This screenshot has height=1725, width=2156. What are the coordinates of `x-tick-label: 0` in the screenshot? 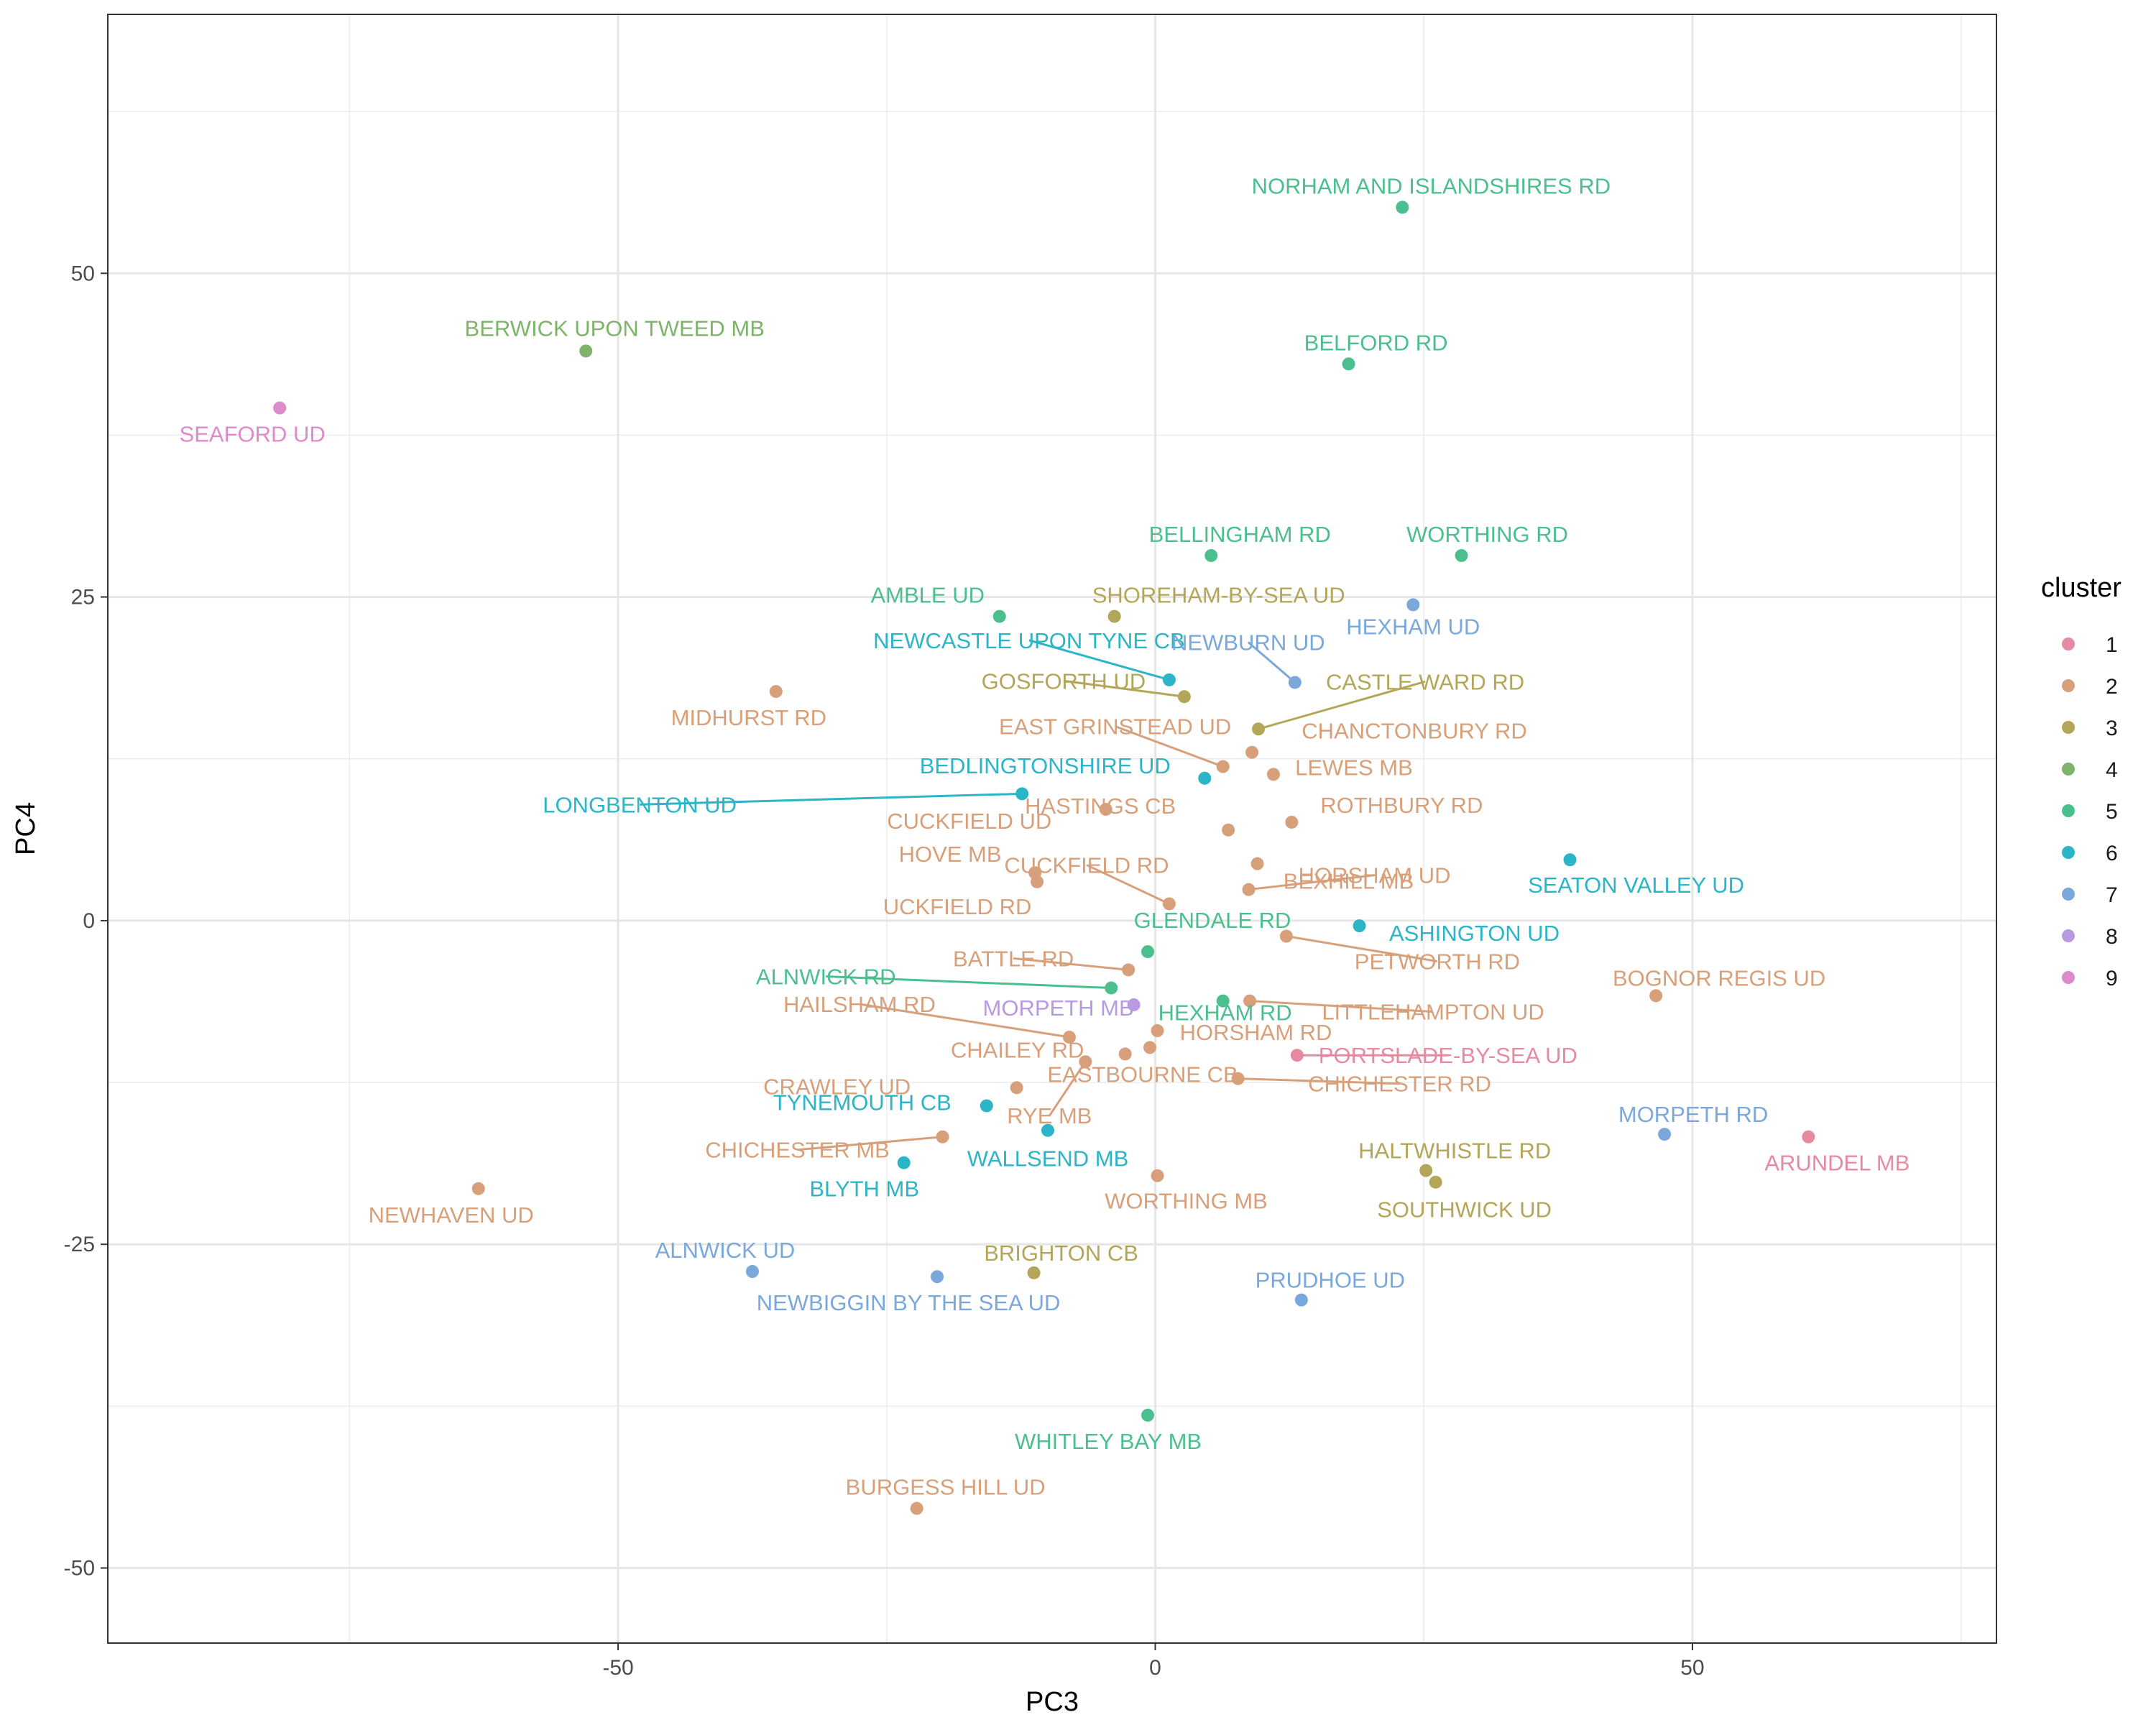 It's located at (1155, 1668).